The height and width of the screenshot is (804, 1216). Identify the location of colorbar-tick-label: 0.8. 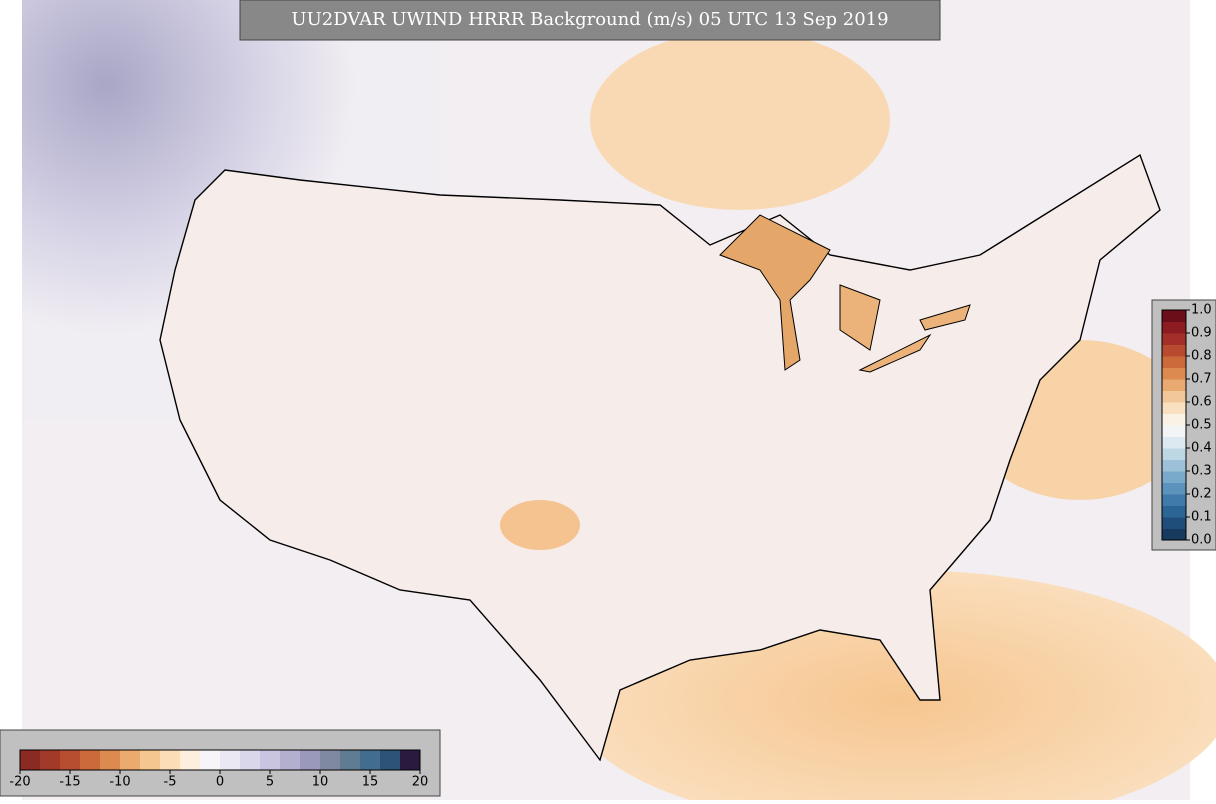
(1201, 356).